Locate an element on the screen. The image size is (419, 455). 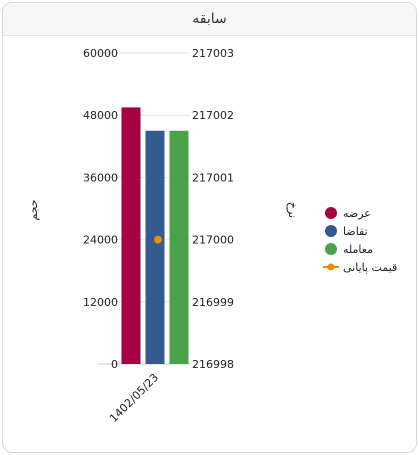
close-price-point is located at coordinates (158, 239).